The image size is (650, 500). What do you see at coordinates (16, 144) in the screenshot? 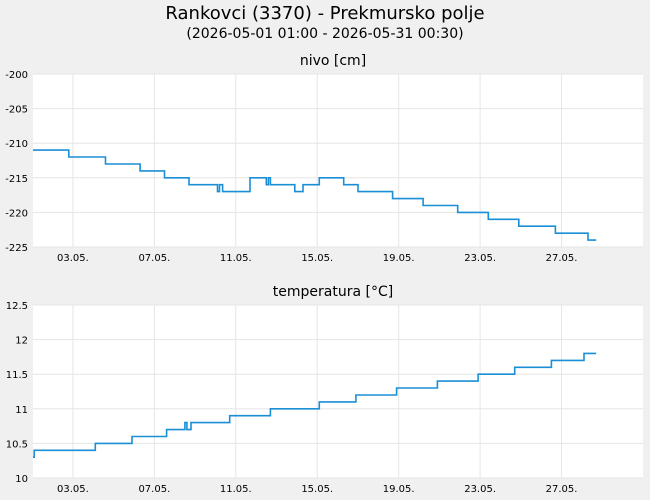
I see `y-tick-label: -210` at bounding box center [16, 144].